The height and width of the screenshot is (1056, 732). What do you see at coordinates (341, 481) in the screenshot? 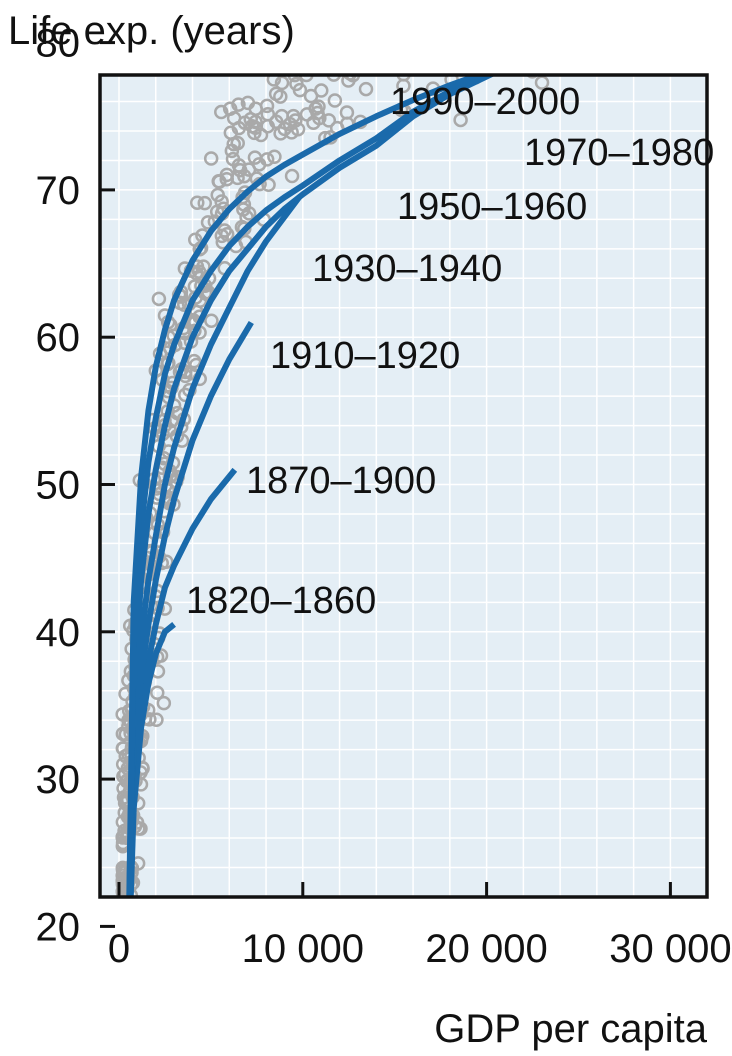
I see `curve-label: 1870–1900` at bounding box center [341, 481].